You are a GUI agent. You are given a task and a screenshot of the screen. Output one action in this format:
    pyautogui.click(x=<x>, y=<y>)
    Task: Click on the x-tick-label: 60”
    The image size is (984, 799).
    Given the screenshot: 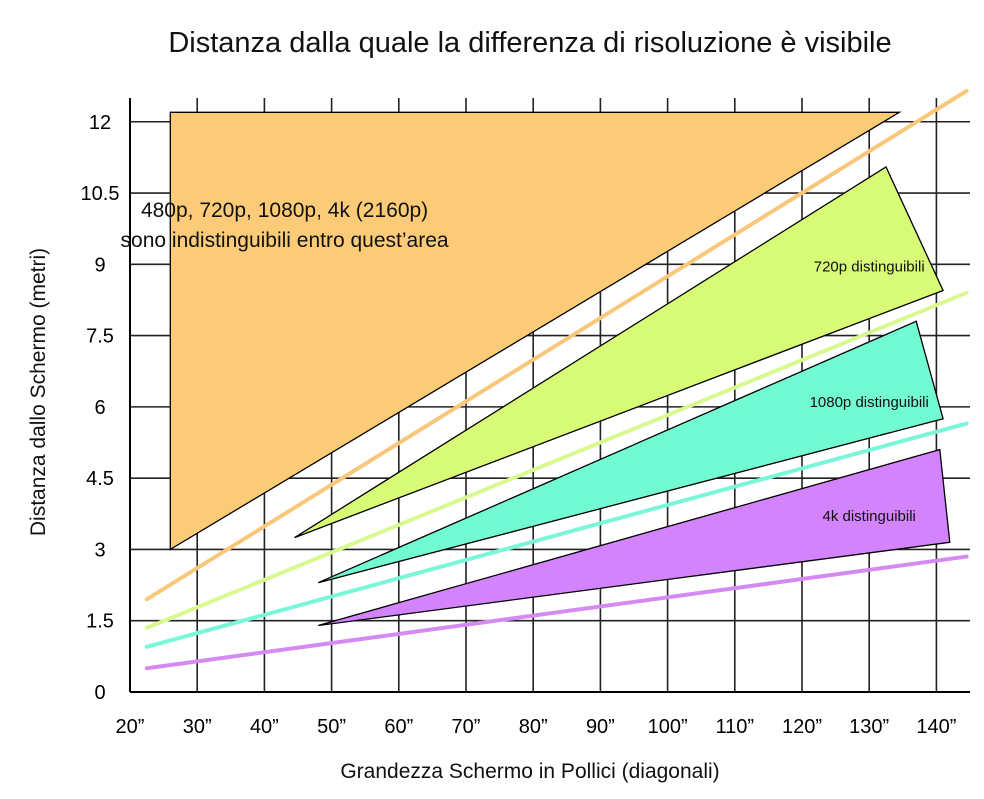 What is the action you would take?
    pyautogui.click(x=398, y=727)
    